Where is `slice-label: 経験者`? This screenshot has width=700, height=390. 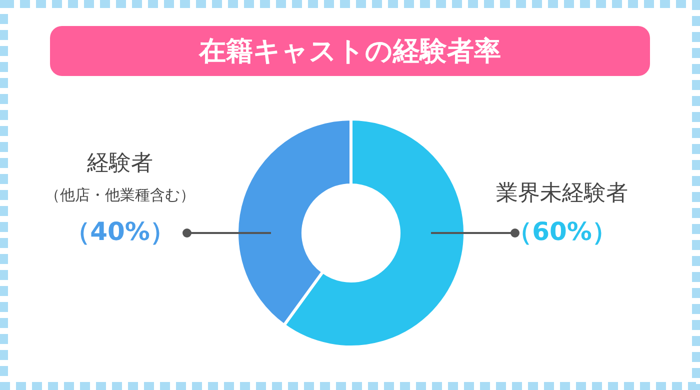
slice-label: 経験者 is located at coordinates (119, 163).